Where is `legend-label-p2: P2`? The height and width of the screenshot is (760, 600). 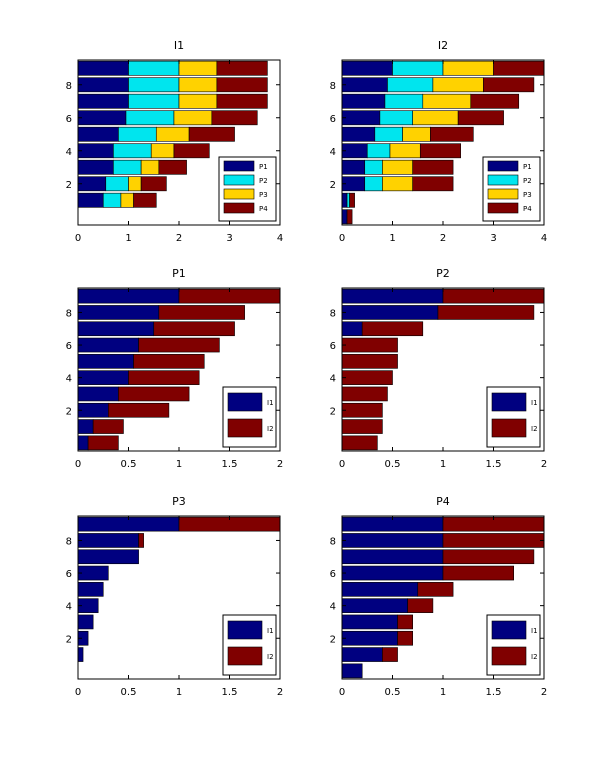 legend-label-p2: P2 is located at coordinates (263, 181).